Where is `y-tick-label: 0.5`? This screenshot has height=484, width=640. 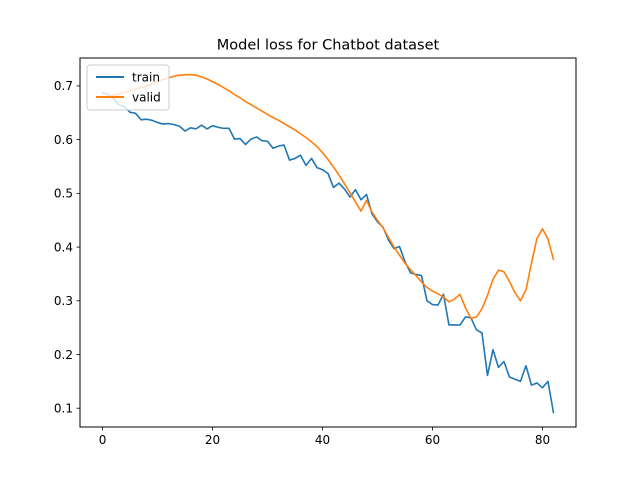 y-tick-label: 0.5 is located at coordinates (63, 194).